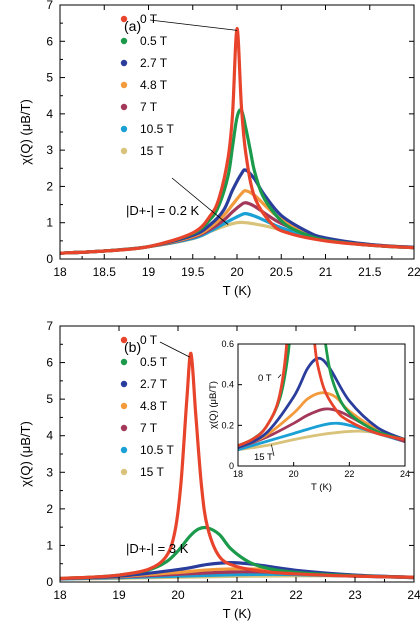 Image resolution: width=420 pixels, height=638 pixels. Describe the element at coordinates (265, 378) in the screenshot. I see `inset-label-0T: 0 T` at that location.